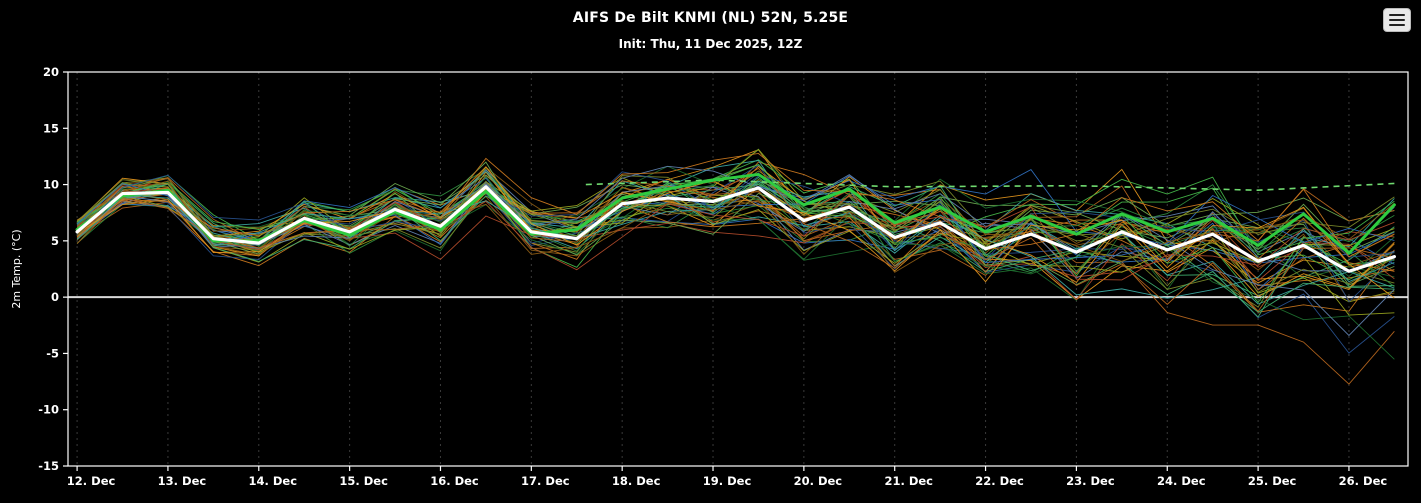  Describe the element at coordinates (48, 410) in the screenshot. I see `y-tick-label: -10` at that location.